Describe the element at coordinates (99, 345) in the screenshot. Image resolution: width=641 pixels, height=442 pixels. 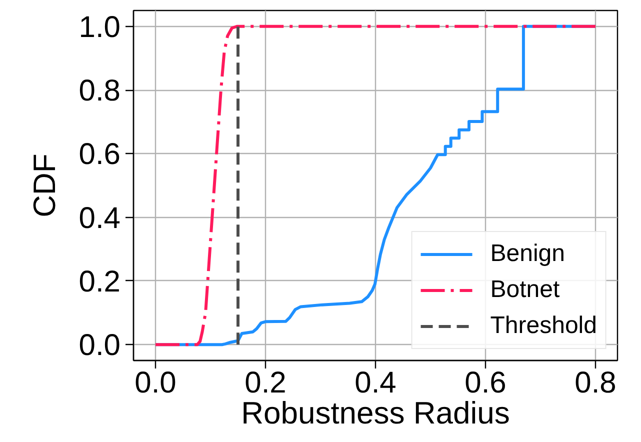
I see `y-tick-label: 0.0` at that location.